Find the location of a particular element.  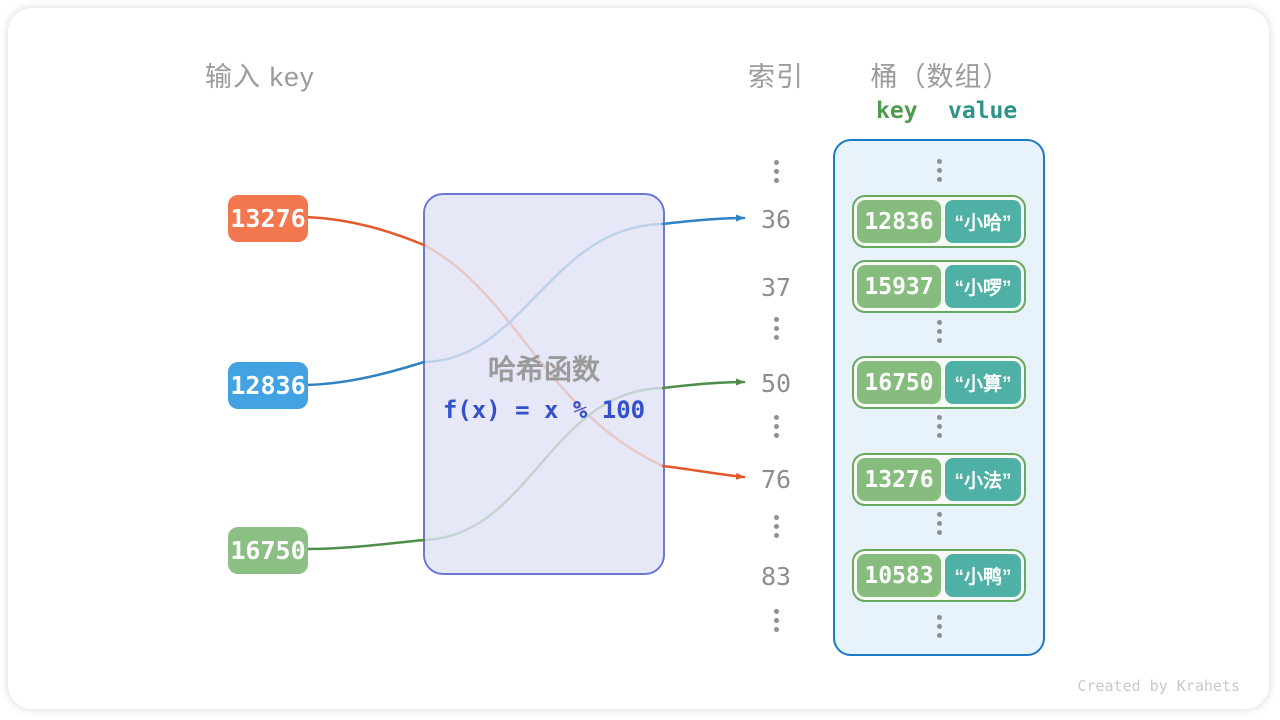

bucket-key: 10583 is located at coordinates (899, 575).